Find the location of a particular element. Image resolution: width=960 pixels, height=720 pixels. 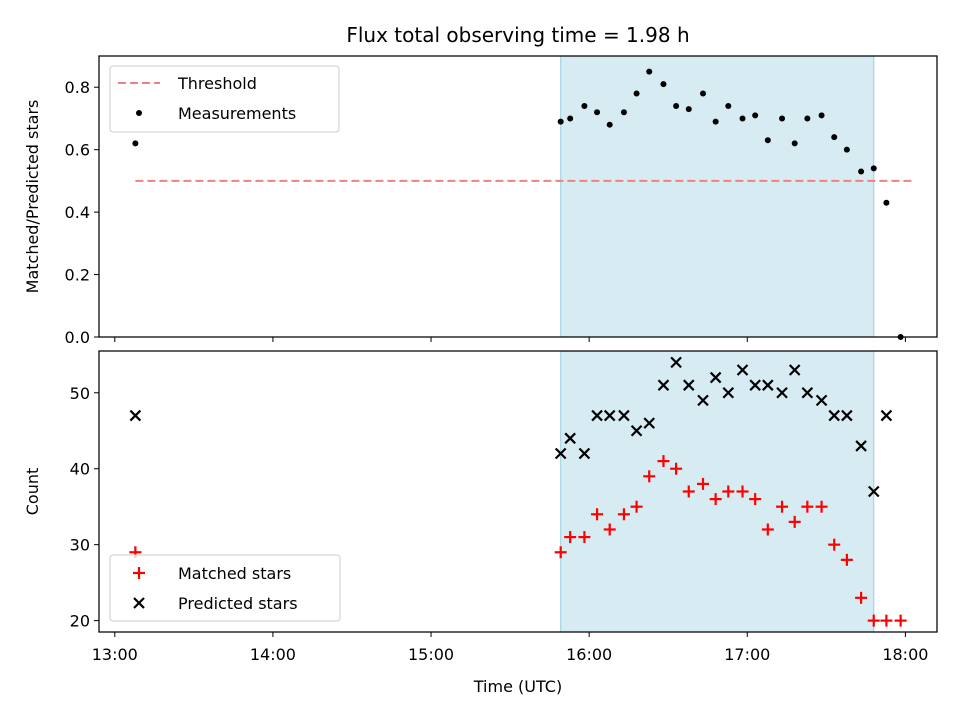

count-y-ticks: 20 30 40 50 is located at coordinates (84, 507).